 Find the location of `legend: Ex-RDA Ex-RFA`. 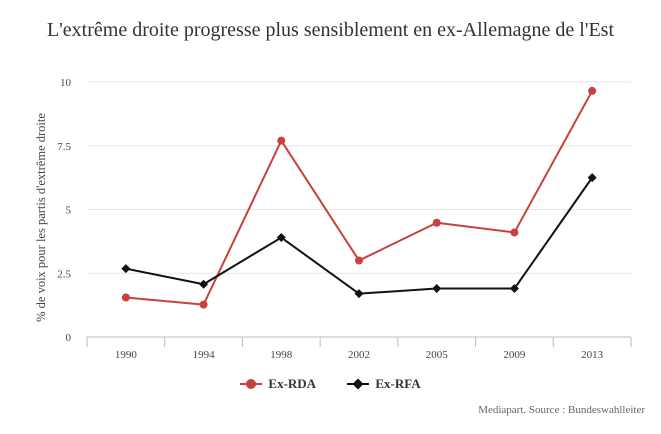

legend: Ex-RDA Ex-RFA is located at coordinates (330, 384).